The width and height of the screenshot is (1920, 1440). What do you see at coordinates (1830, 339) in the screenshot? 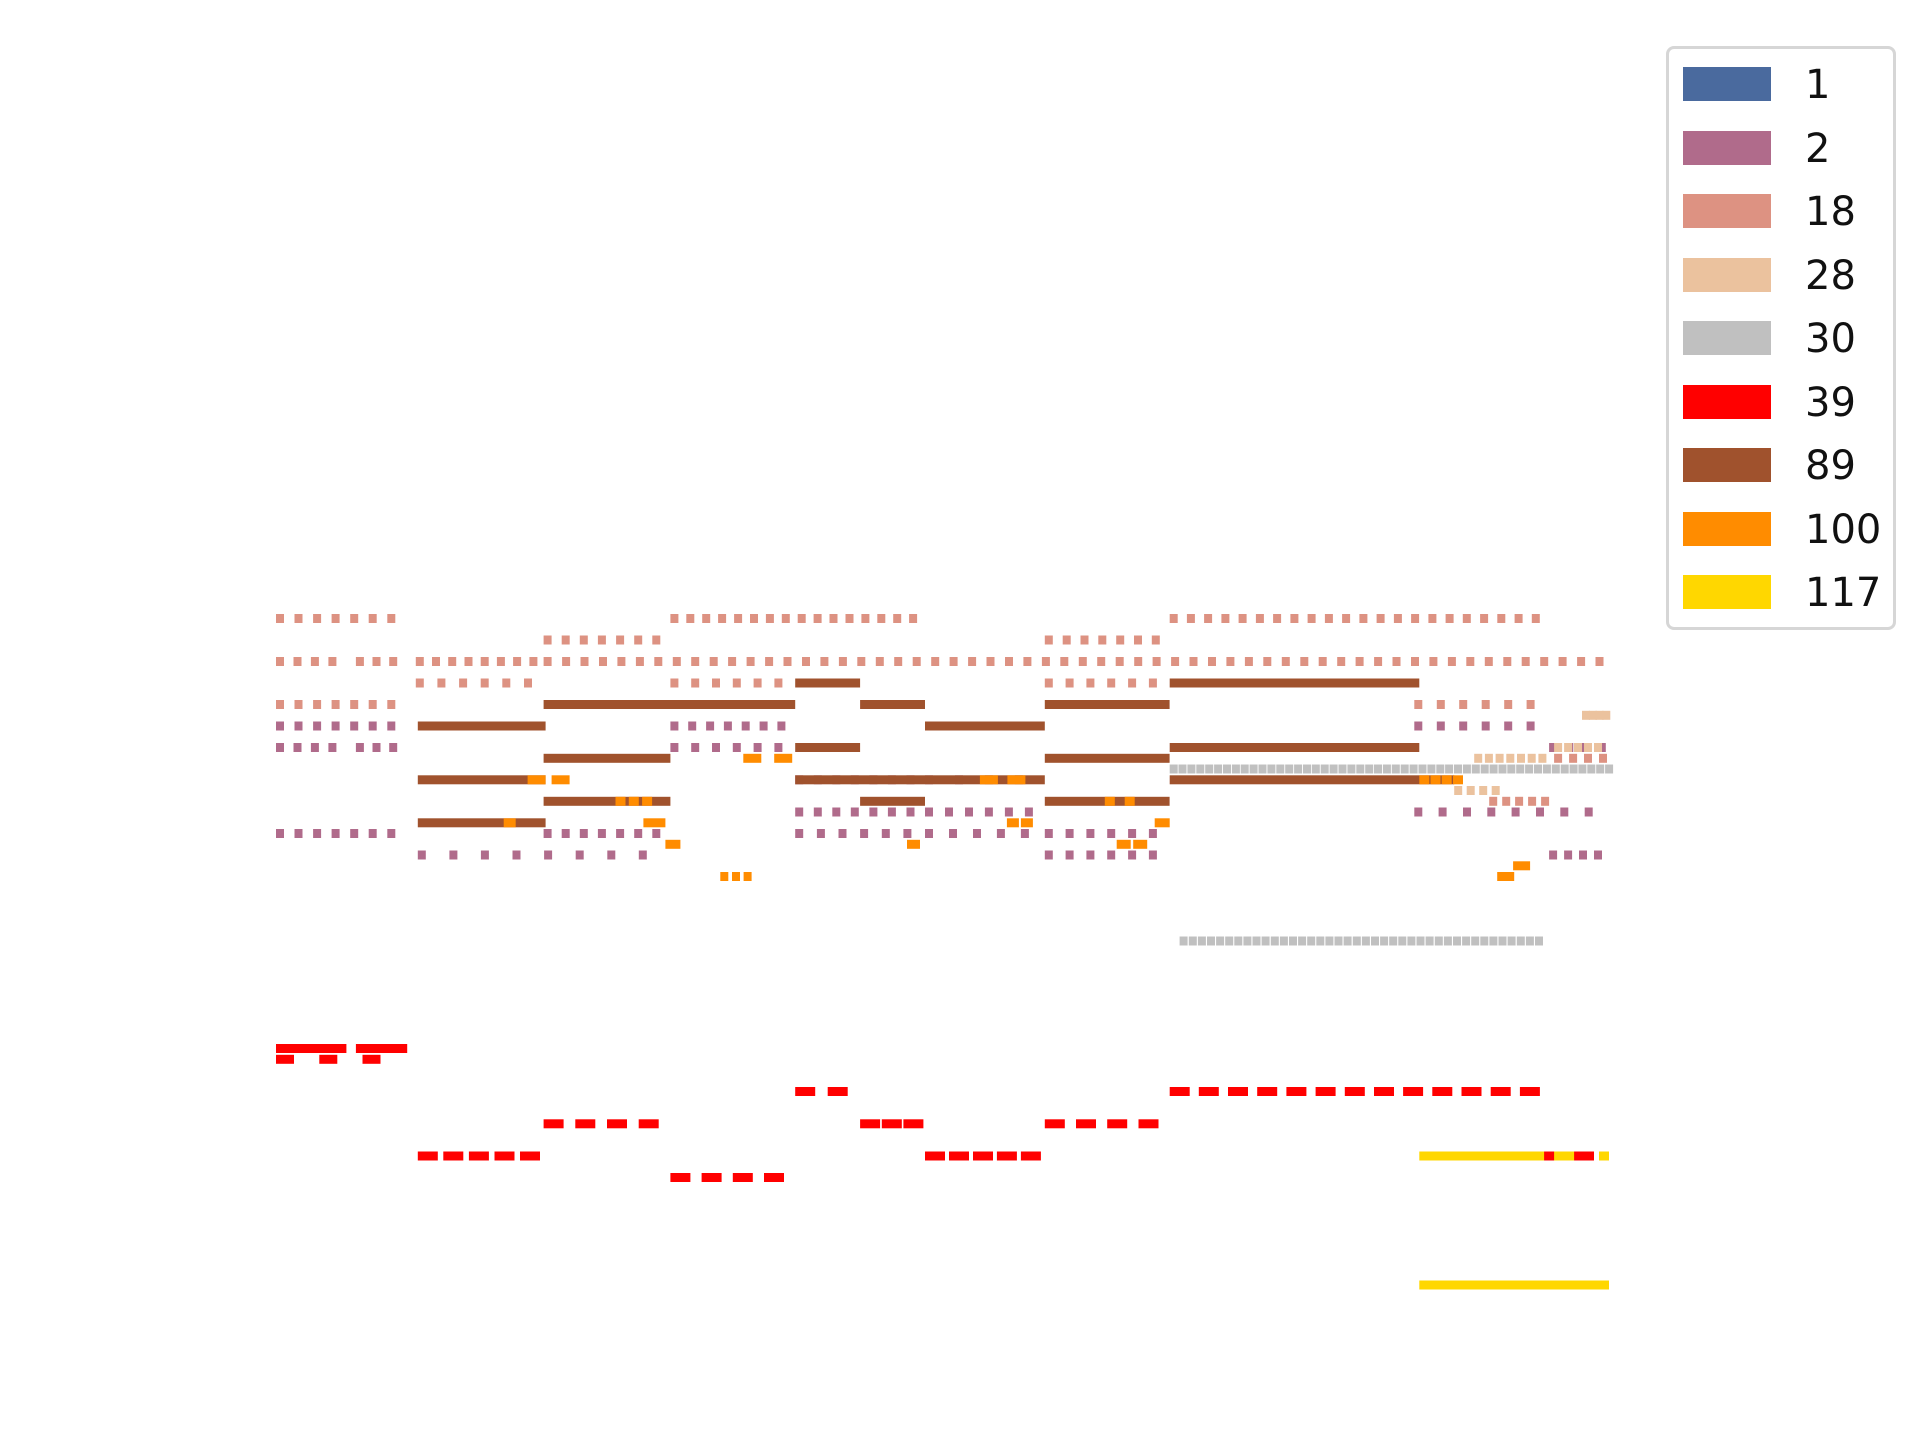
I see `legend-label: 30` at bounding box center [1830, 339].